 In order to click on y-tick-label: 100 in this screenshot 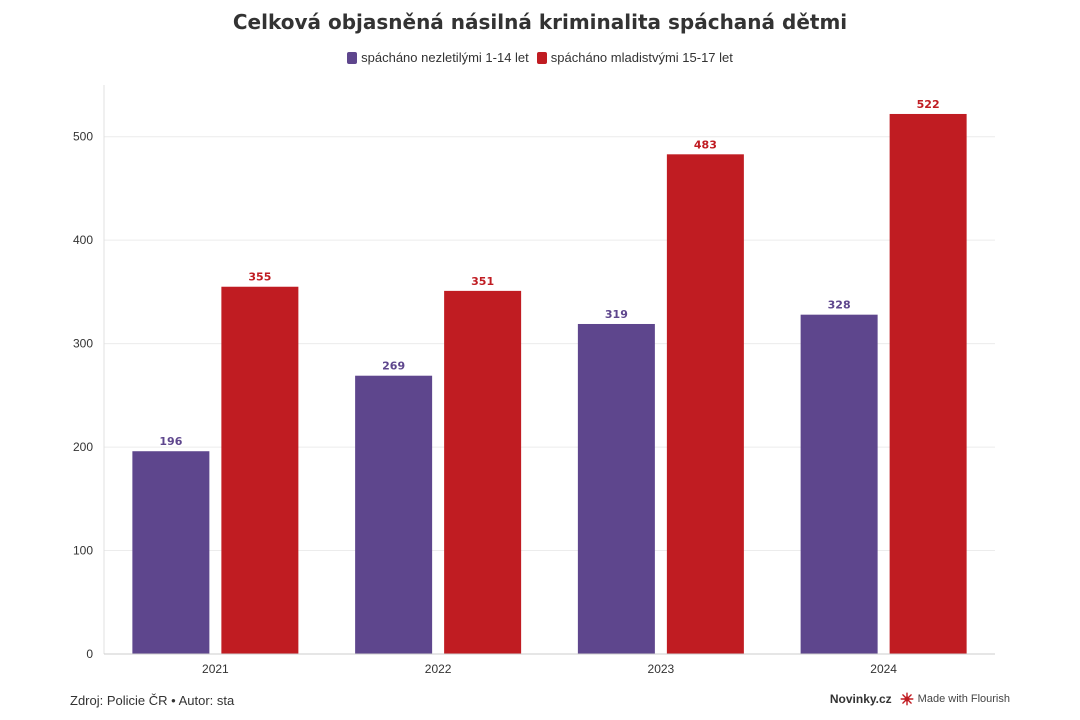, I will do `click(83, 551)`.